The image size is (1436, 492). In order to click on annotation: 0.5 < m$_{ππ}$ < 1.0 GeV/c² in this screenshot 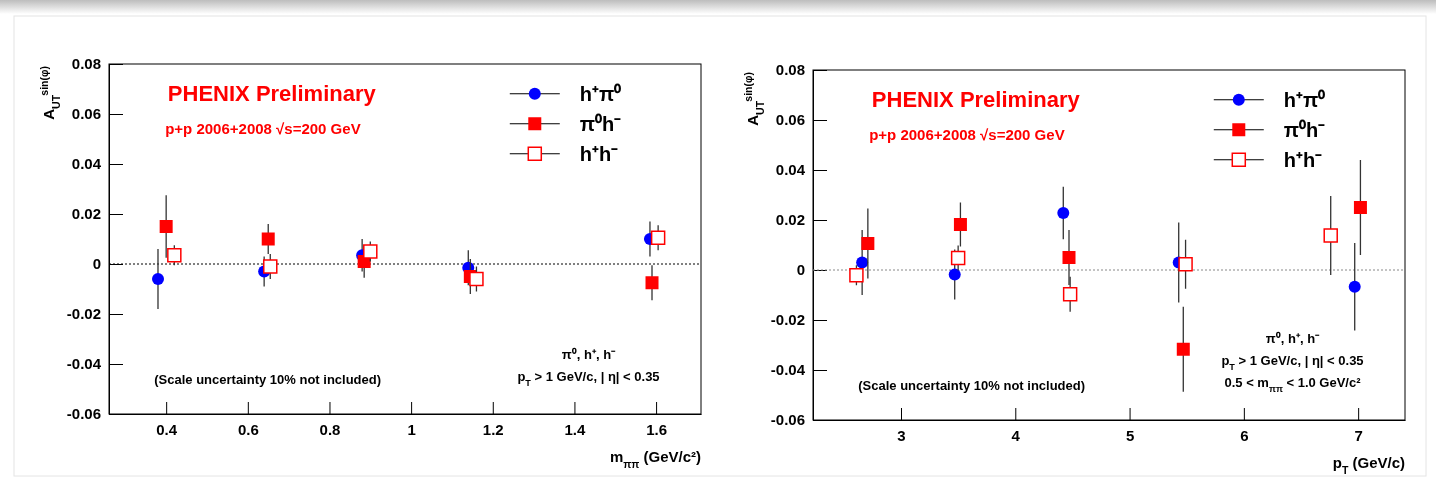, I will do `click(1293, 384)`.